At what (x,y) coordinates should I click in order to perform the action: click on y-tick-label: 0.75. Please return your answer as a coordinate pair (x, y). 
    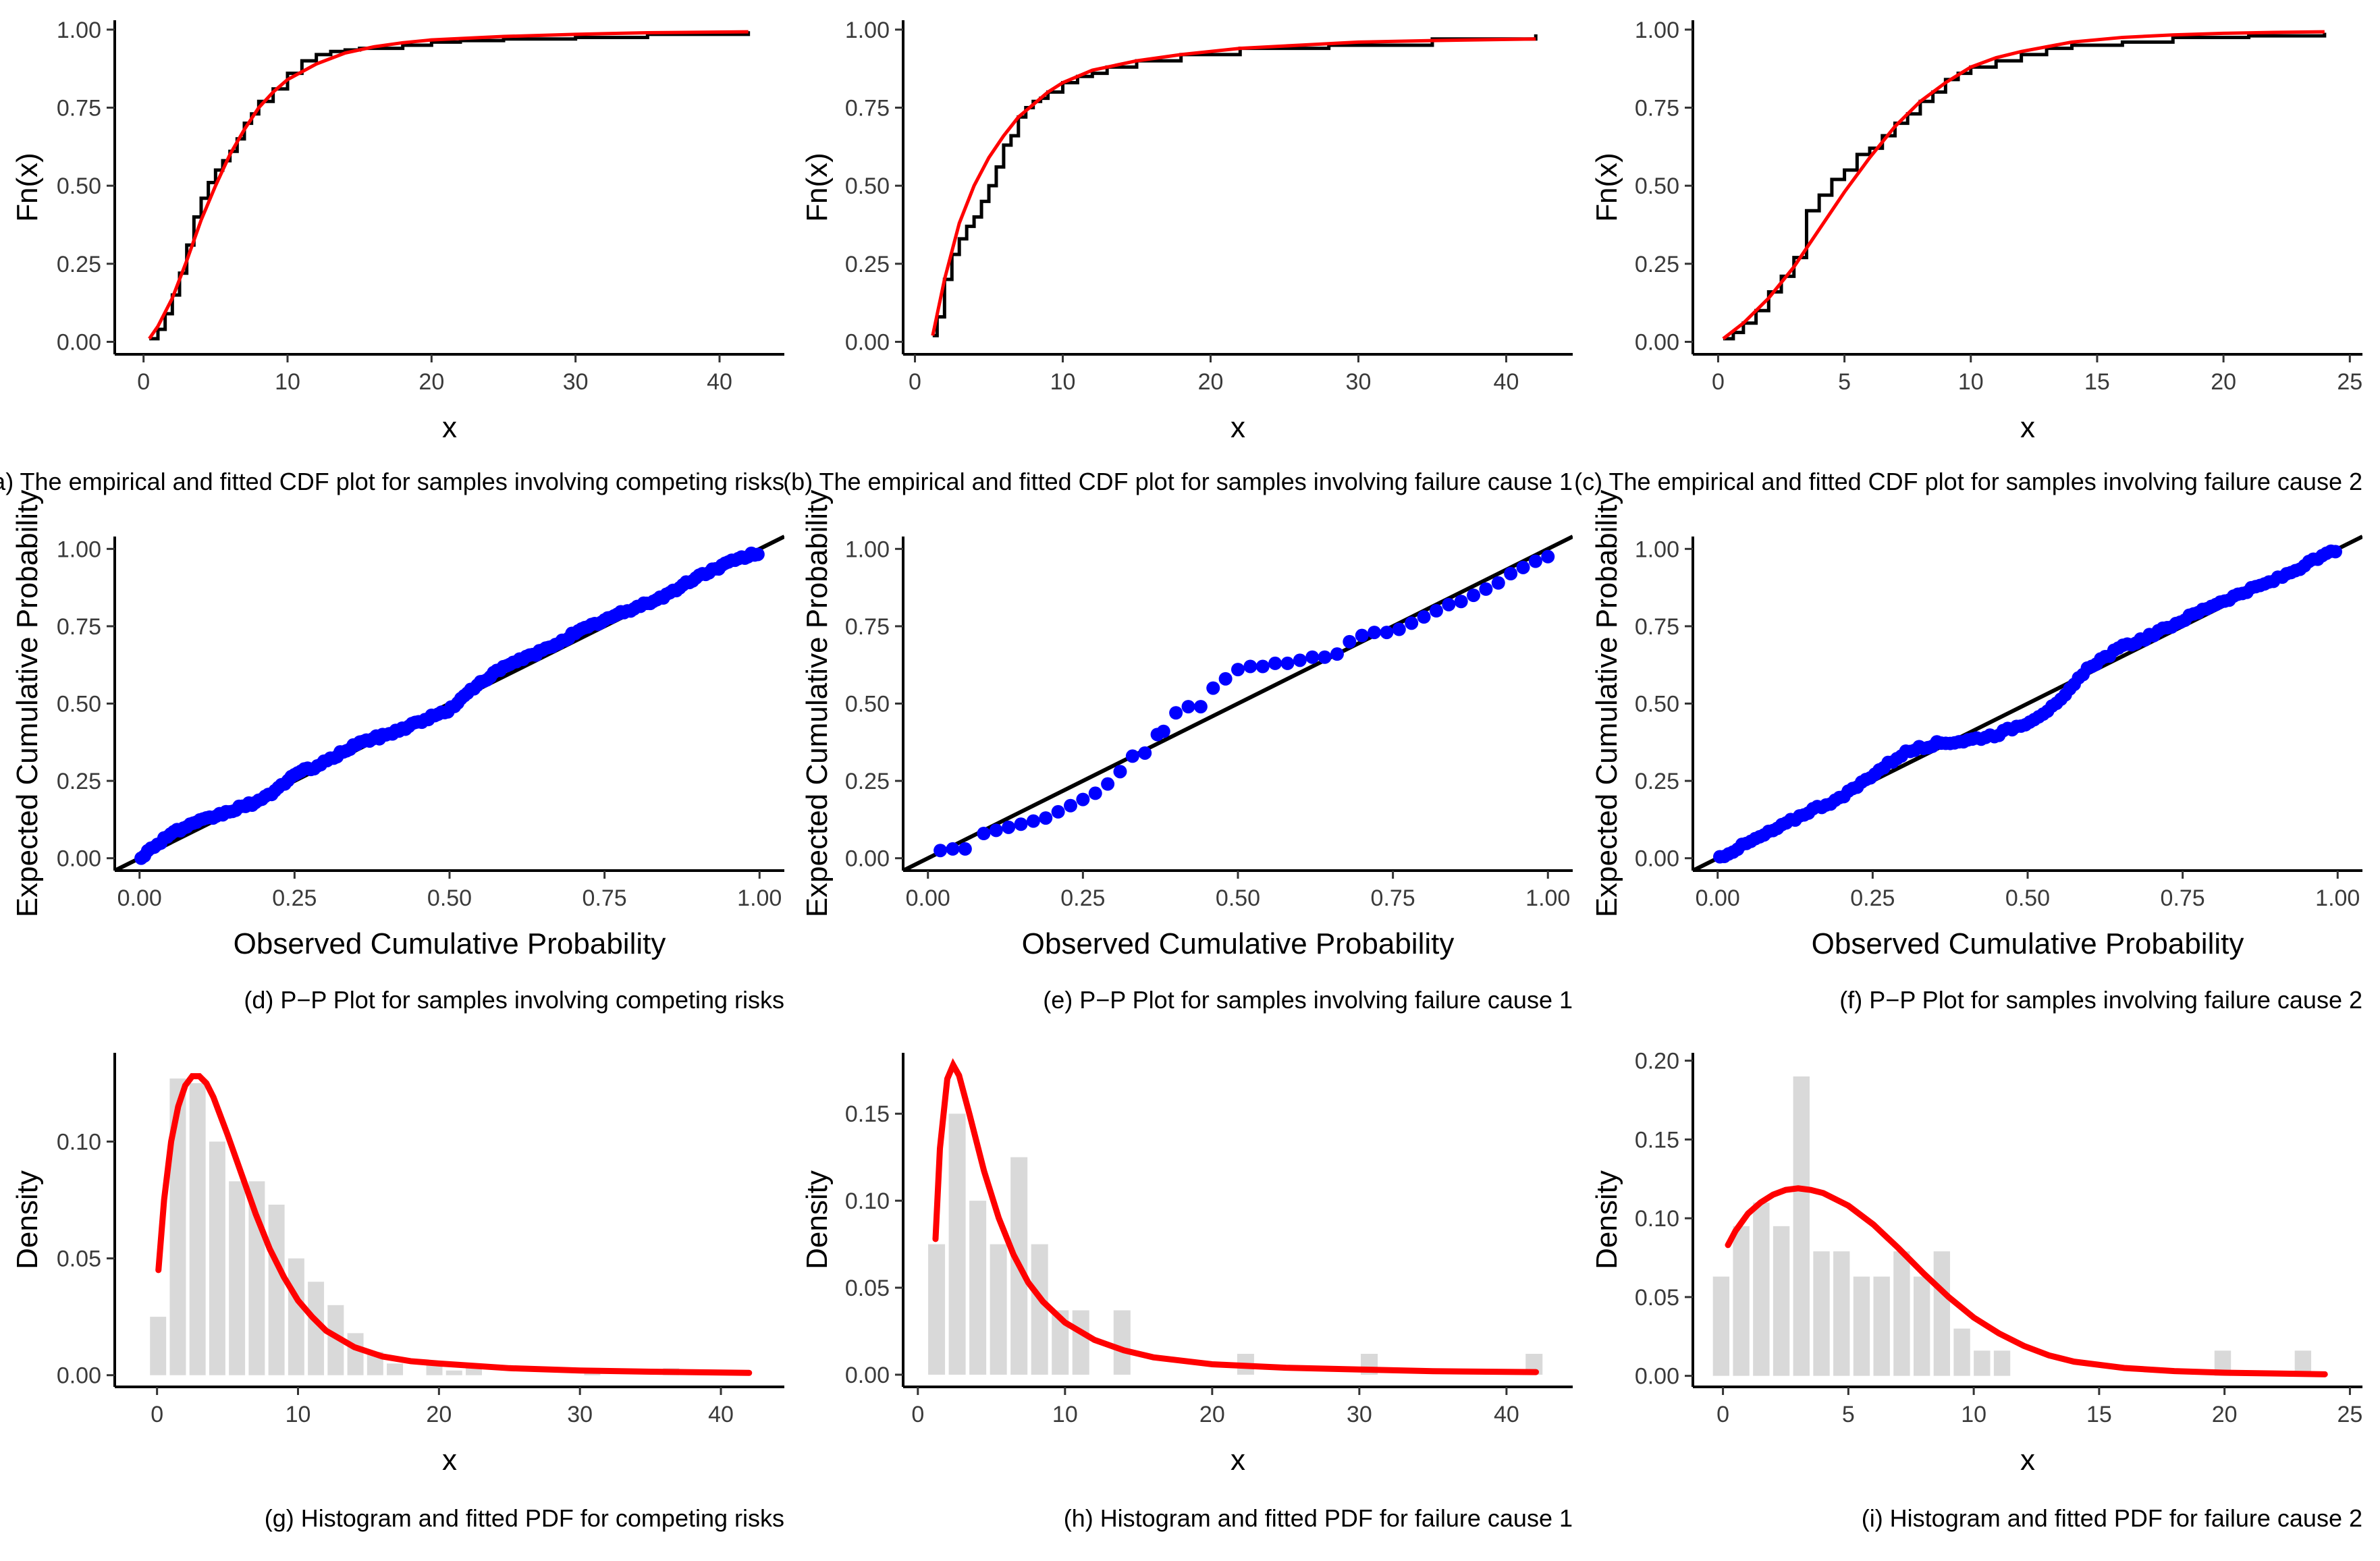
    Looking at the image, I should click on (79, 109).